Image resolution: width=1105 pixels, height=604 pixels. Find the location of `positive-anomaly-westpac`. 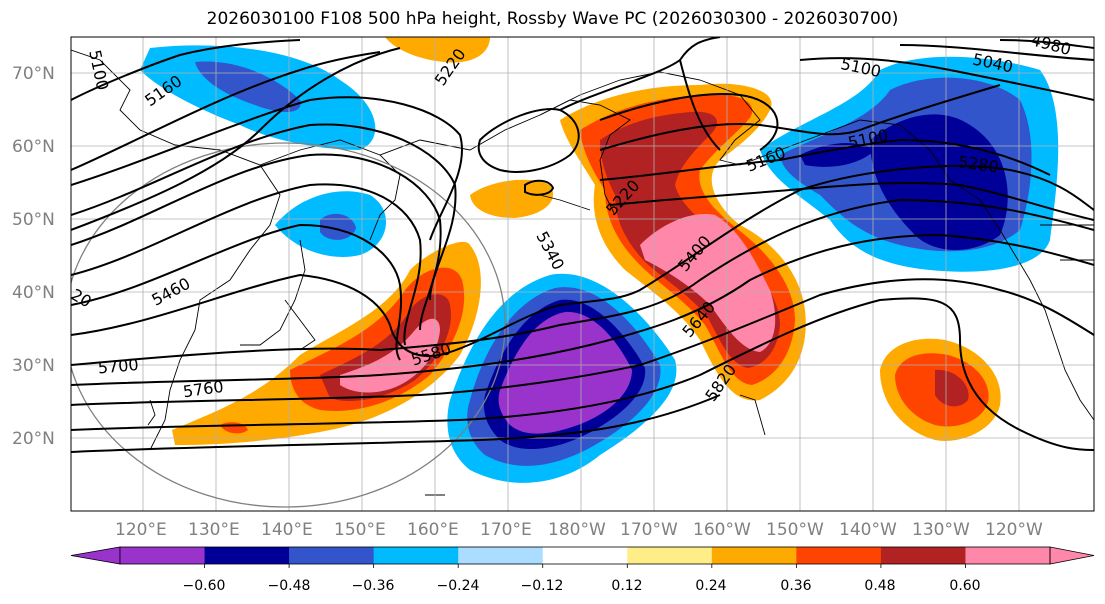

positive-anomaly-westpac is located at coordinates (326, 343).